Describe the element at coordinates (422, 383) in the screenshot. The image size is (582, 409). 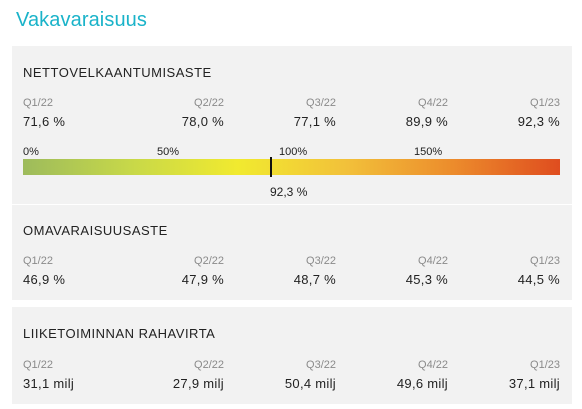
I see `quarter-value: 49,6 milj` at that location.